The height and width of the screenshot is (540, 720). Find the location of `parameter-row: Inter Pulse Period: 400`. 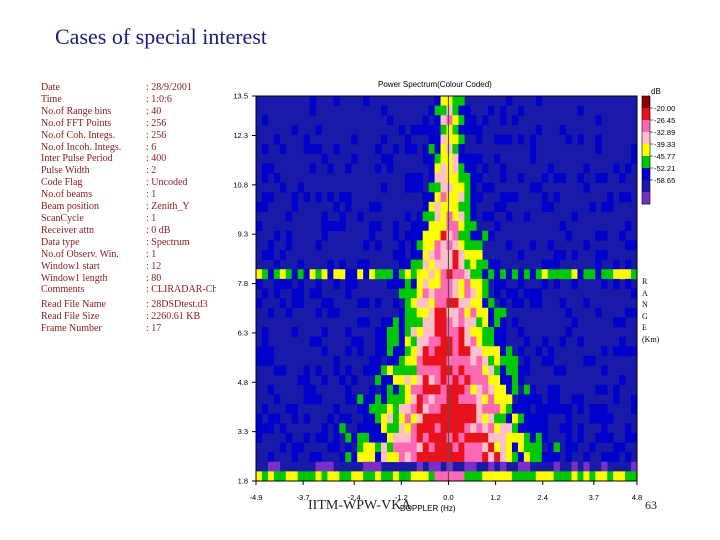

parameter-row: Inter Pulse Period: 400 is located at coordinates (128, 159).